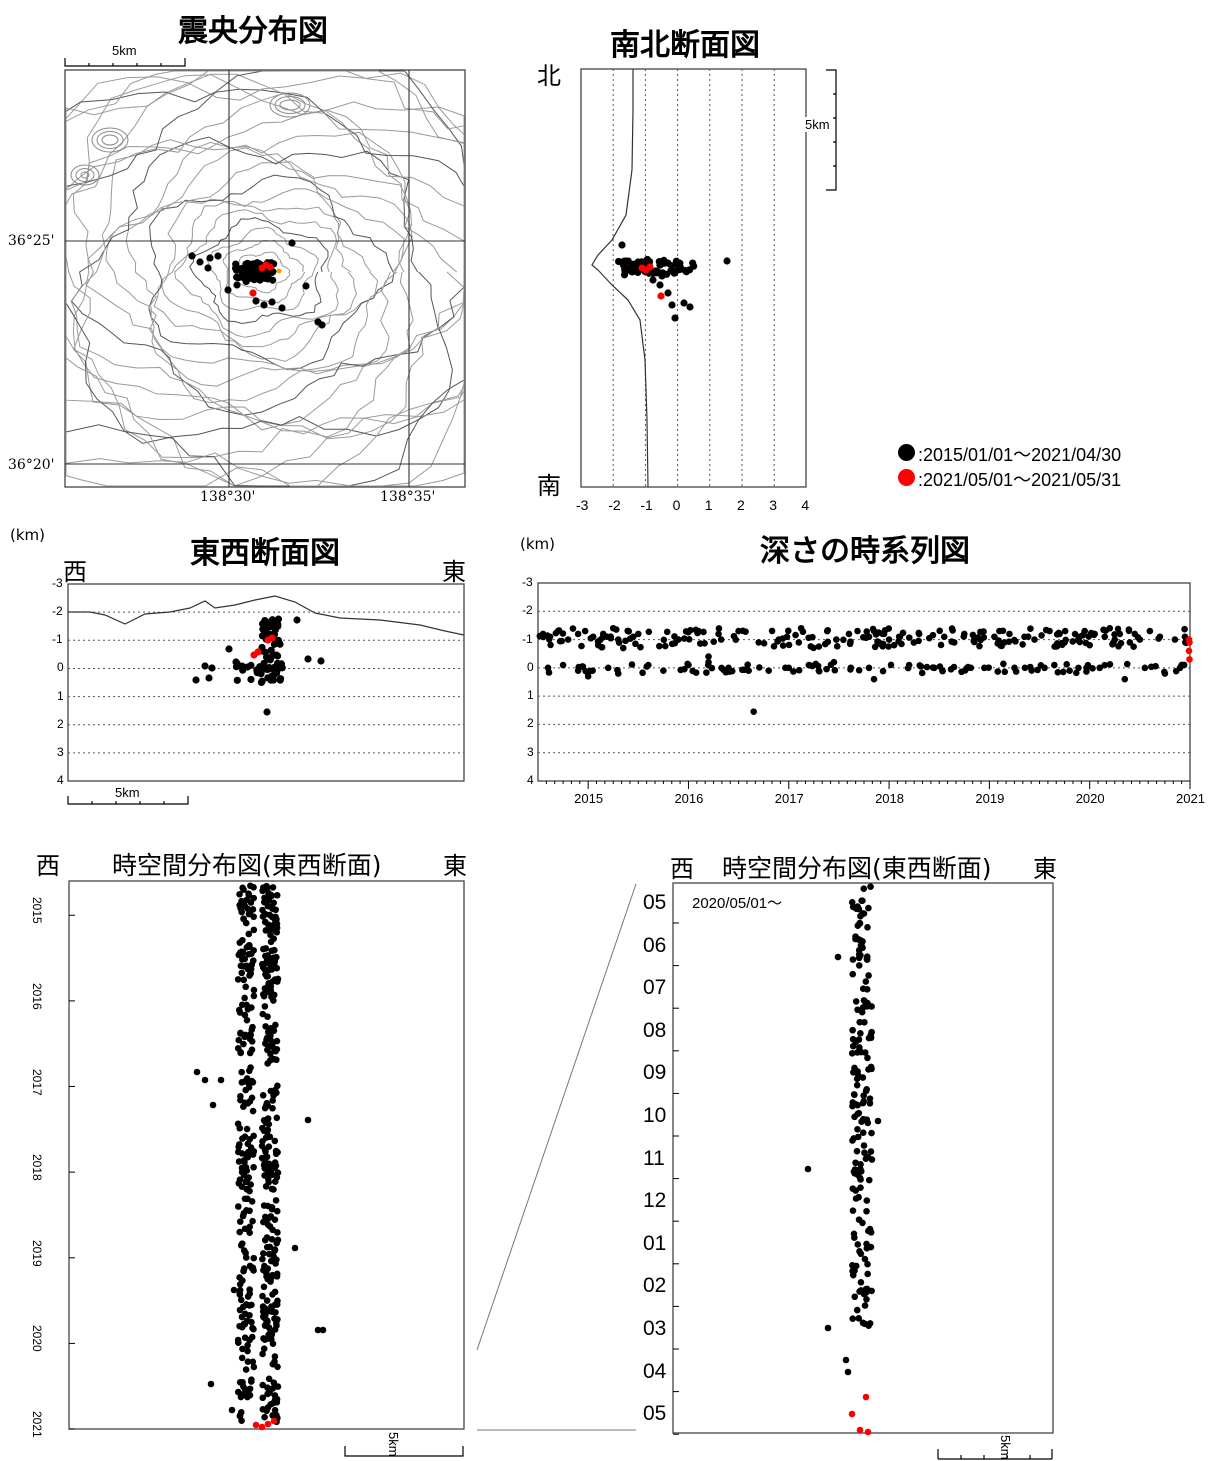 This screenshot has height=1461, width=1219. I want to click on st-west-label: 西, so click(48, 866).